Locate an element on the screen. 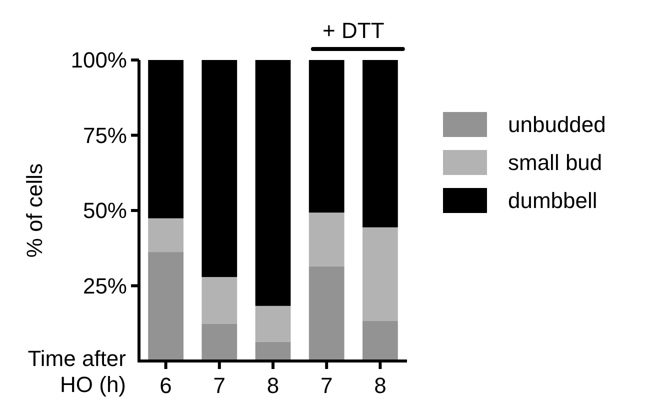  x-axis-title: Time after HO (h) is located at coordinates (77, 371).